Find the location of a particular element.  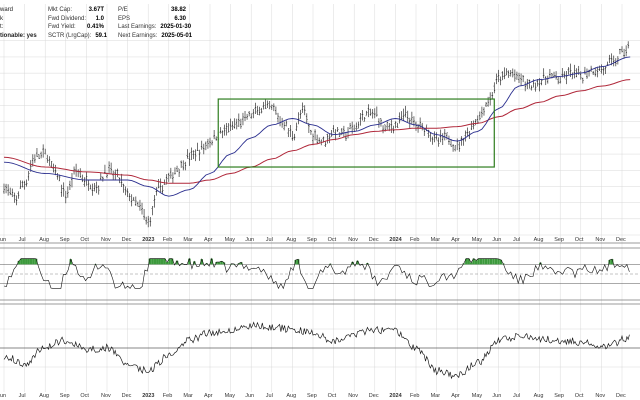

stat-row: Mkt Cap: 3.67T is located at coordinates (76, 10).